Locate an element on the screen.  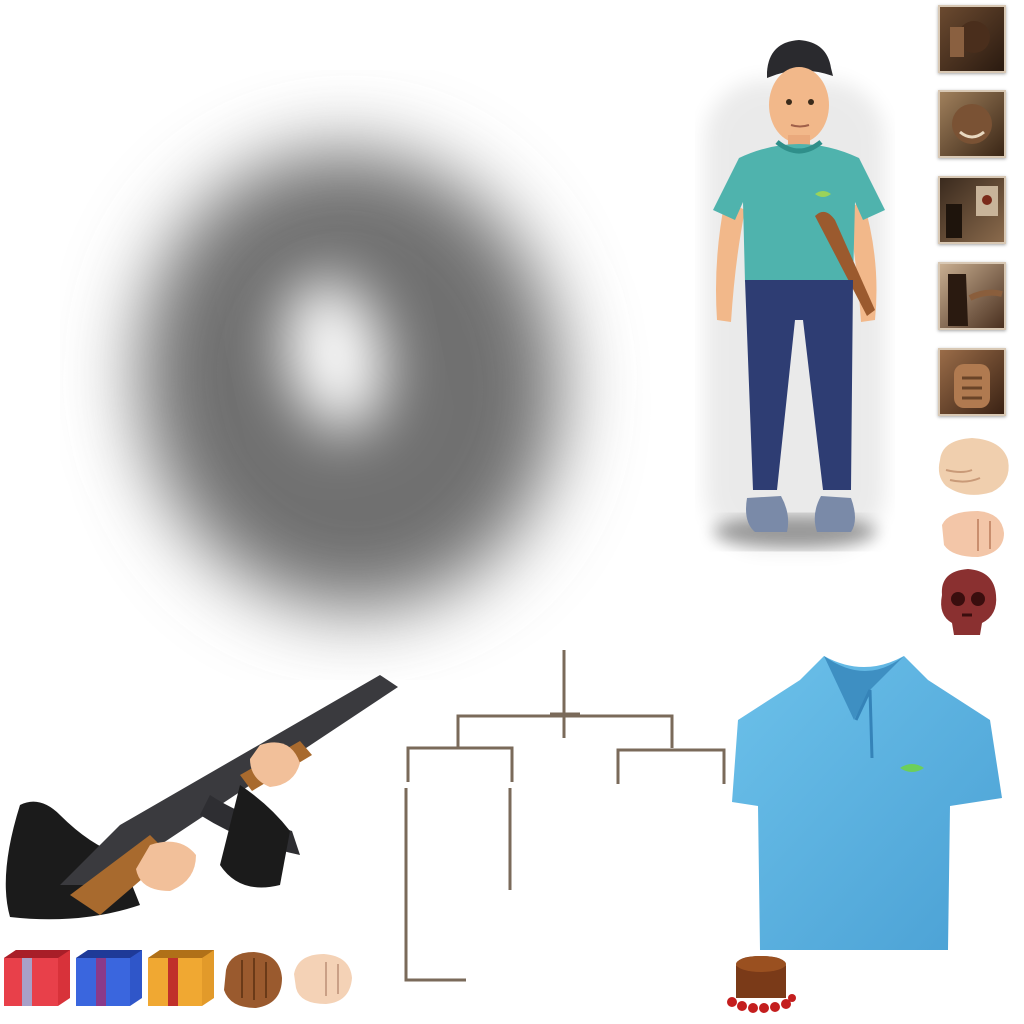
rifle-arms-icon is located at coordinates (205, 800).